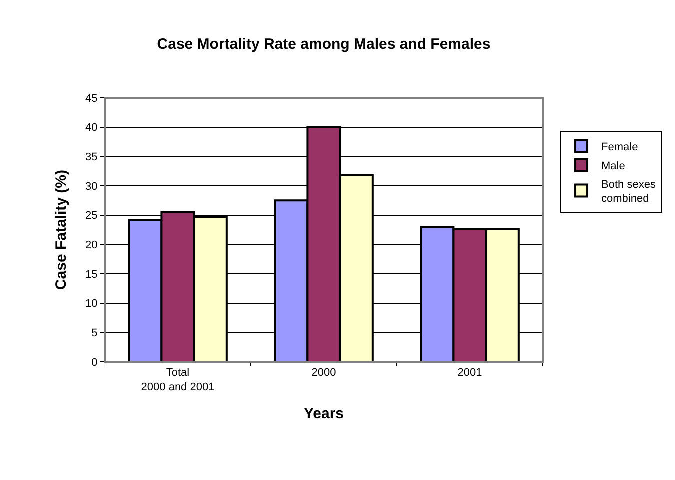  I want to click on y-tick-label: 20, so click(92, 246).